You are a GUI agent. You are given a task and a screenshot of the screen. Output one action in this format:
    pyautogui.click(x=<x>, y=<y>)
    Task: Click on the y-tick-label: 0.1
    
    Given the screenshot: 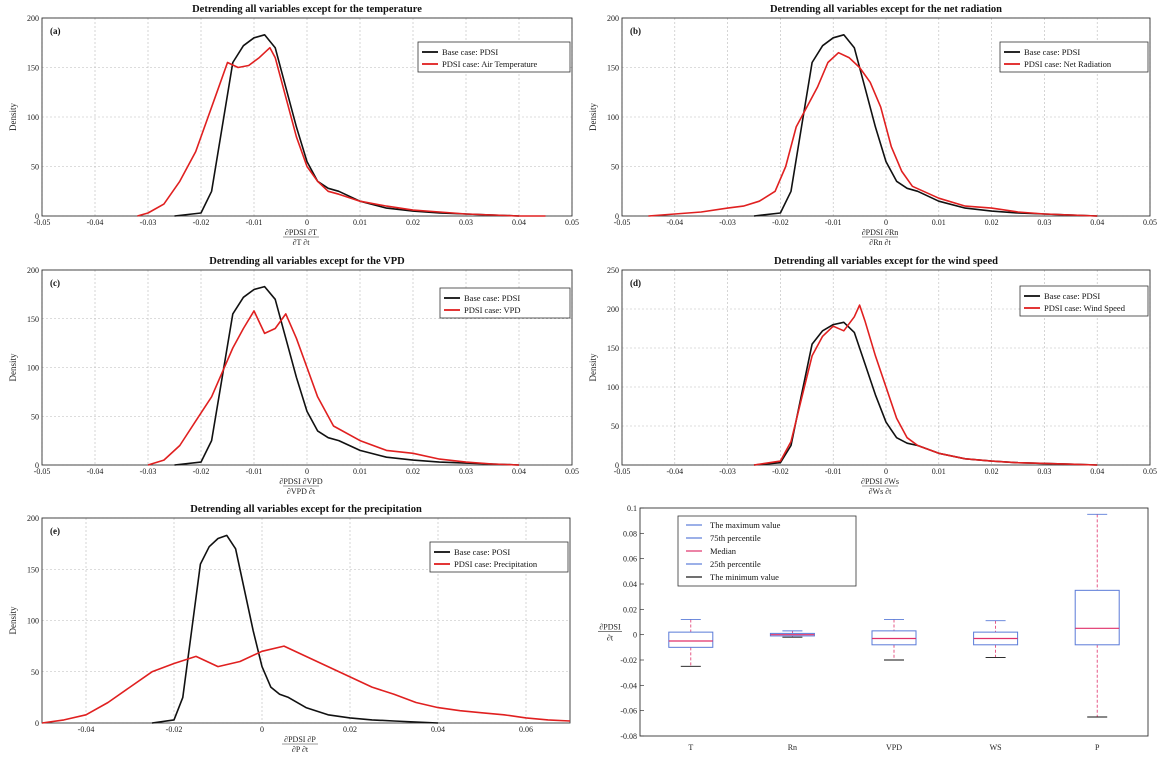 What is the action you would take?
    pyautogui.click(x=632, y=508)
    